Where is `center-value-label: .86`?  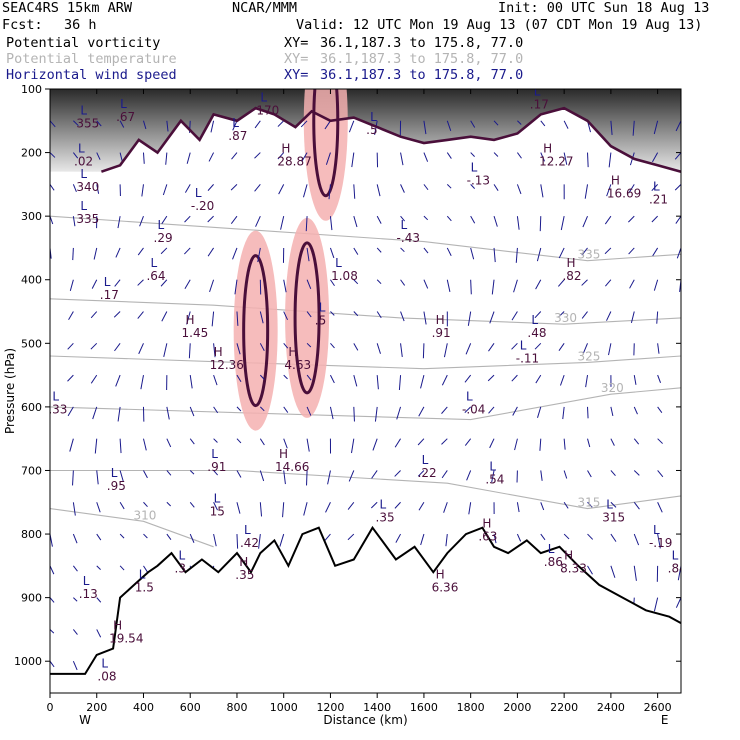 center-value-label: .86 is located at coordinates (553, 562).